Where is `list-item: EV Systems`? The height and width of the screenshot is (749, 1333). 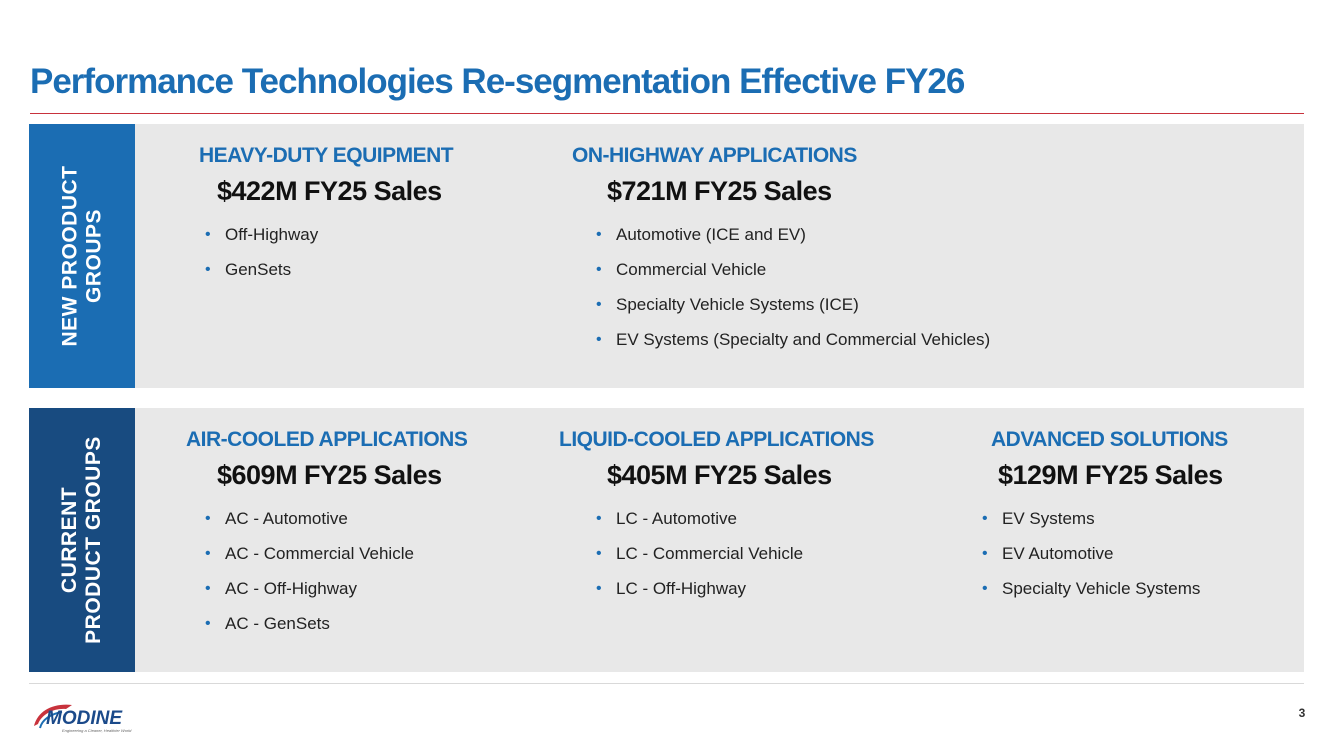 list-item: EV Systems is located at coordinates (1102, 518).